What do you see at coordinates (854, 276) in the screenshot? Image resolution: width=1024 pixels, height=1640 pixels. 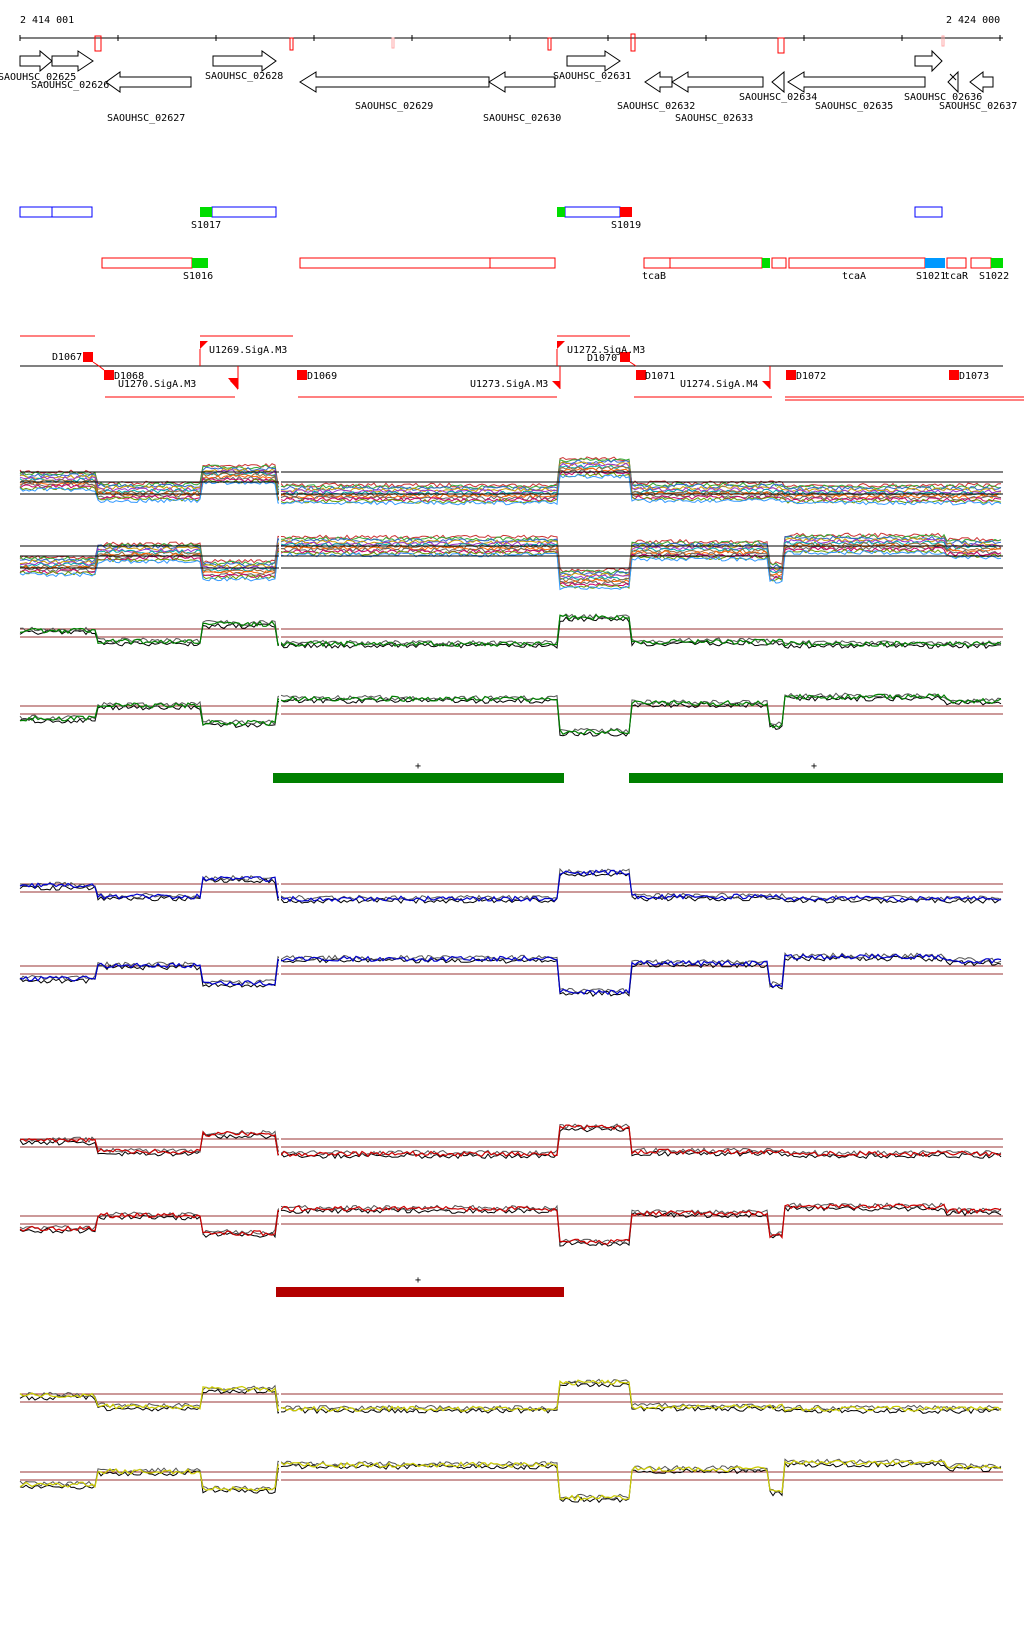 I see `segment-label: tcaA` at bounding box center [854, 276].